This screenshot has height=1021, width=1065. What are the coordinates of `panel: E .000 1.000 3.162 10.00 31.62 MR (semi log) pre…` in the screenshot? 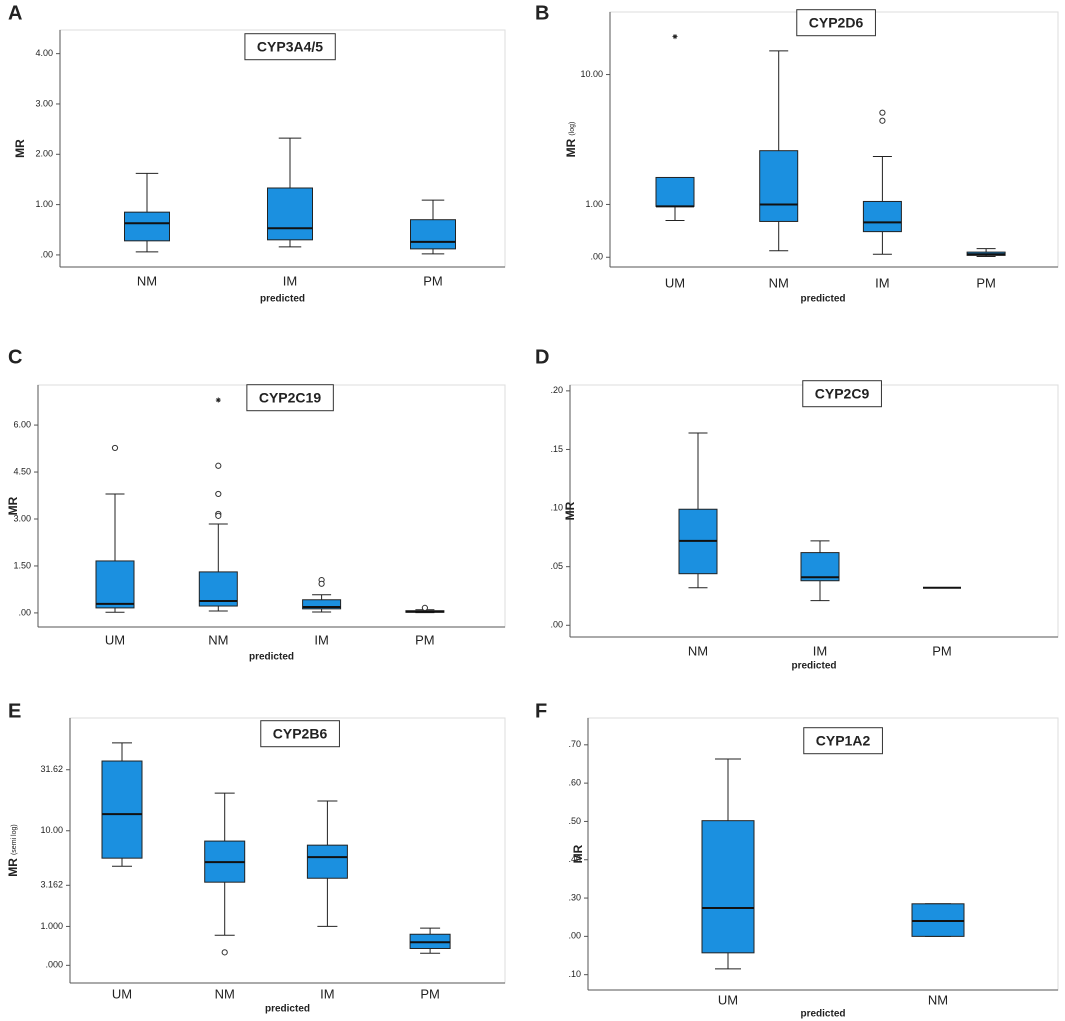 It's located at (256, 857).